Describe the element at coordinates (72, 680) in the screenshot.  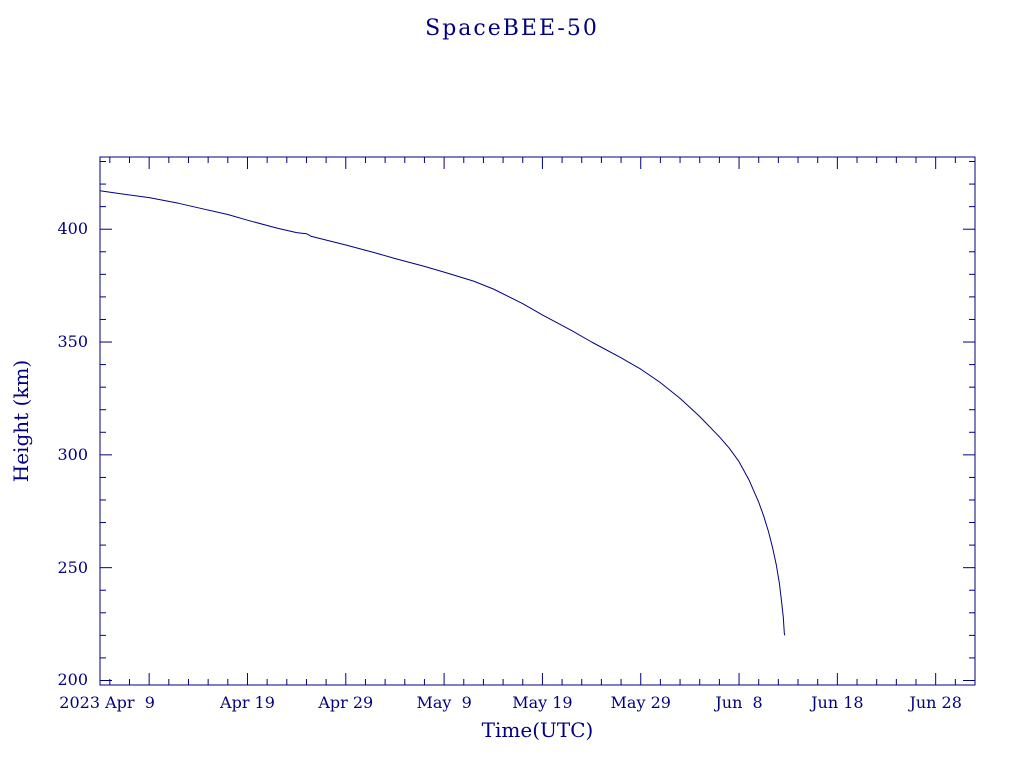
I see `y-tick-label: 200` at that location.